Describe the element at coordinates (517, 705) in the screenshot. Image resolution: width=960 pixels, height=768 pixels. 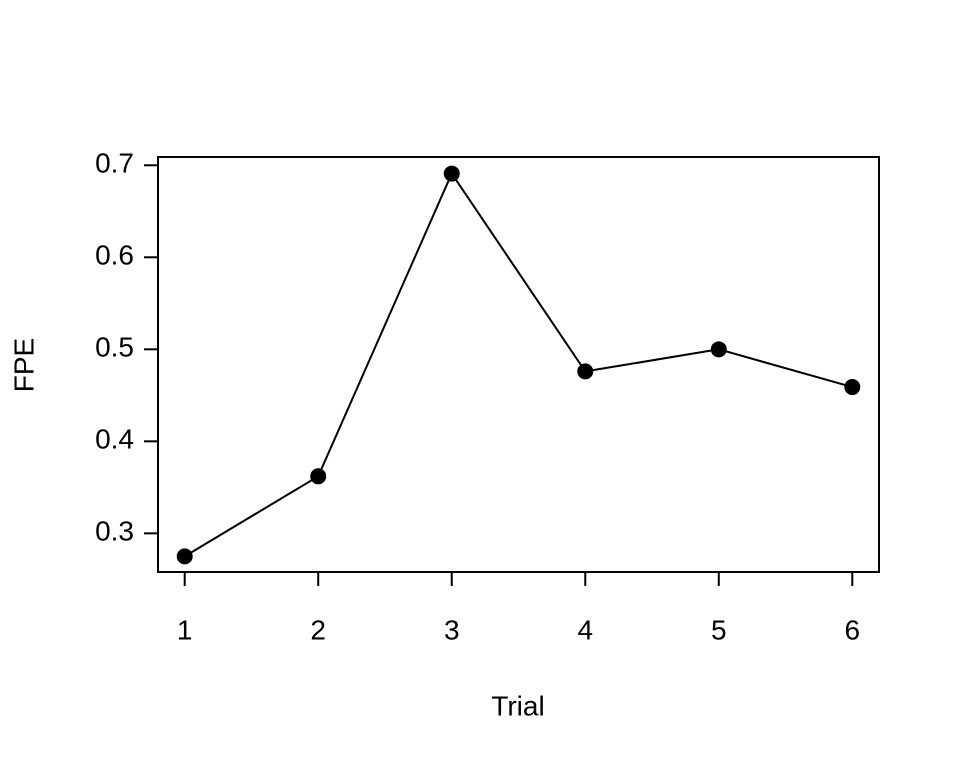
I see `x-axis-label: Trial` at that location.